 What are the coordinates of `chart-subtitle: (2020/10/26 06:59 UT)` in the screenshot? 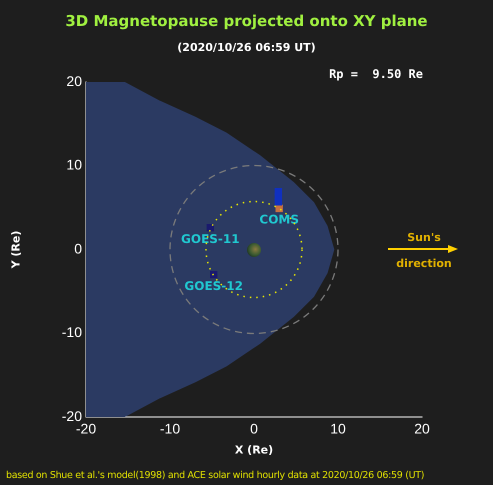 It's located at (246, 47).